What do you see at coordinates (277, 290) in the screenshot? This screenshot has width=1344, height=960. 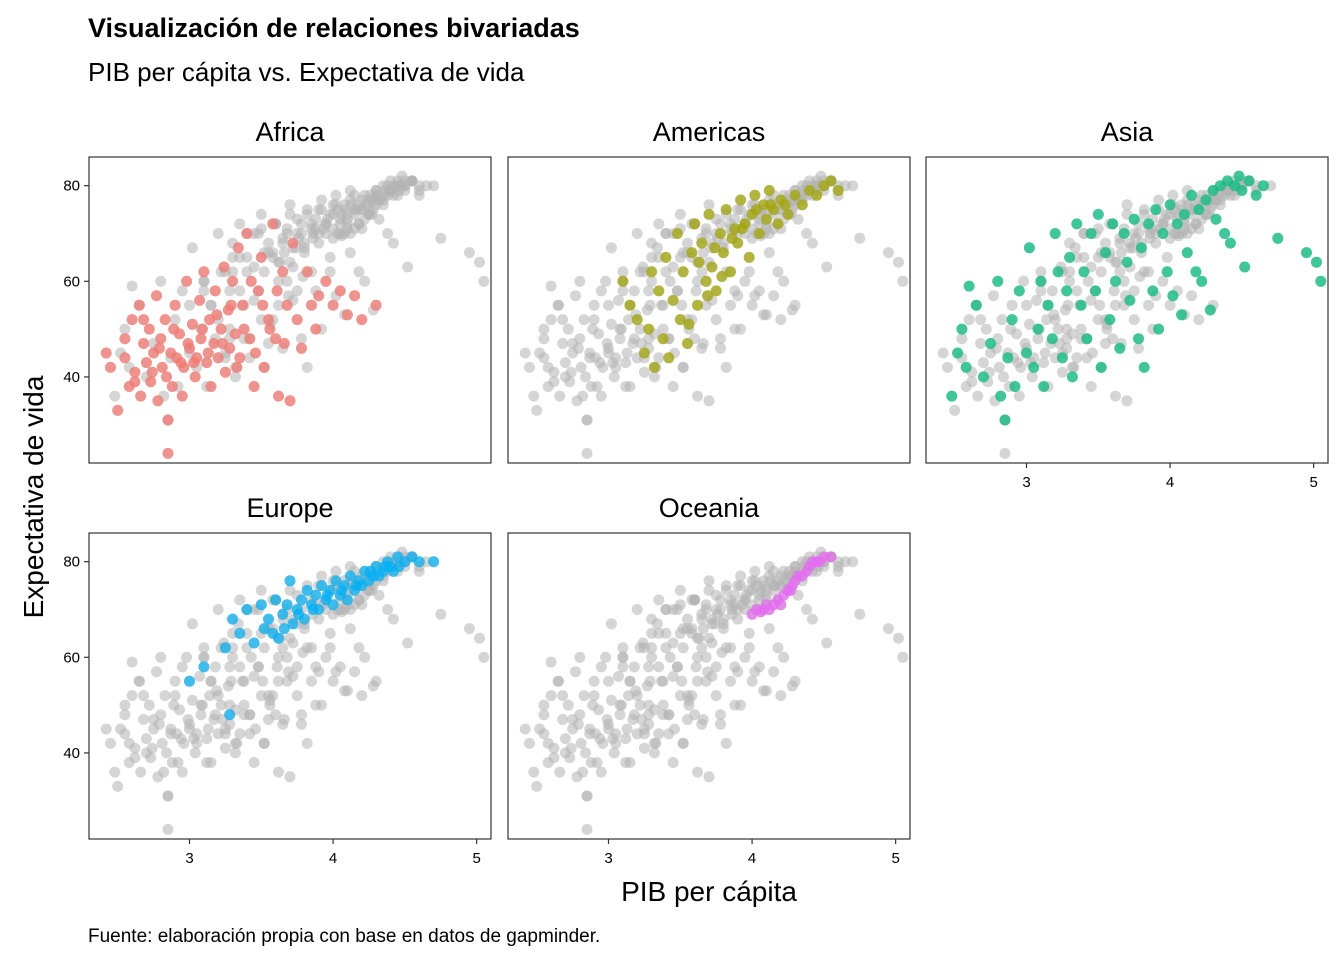 I see `panel-africa: Africa 40 60 80` at bounding box center [277, 290].